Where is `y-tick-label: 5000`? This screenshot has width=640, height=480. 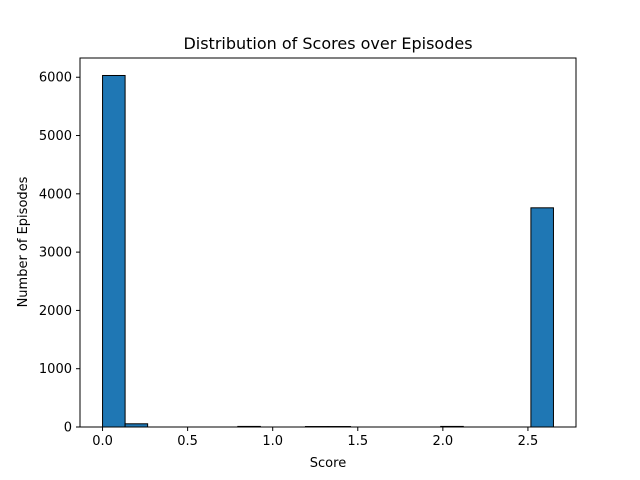
y-tick-label: 5000 is located at coordinates (55, 136).